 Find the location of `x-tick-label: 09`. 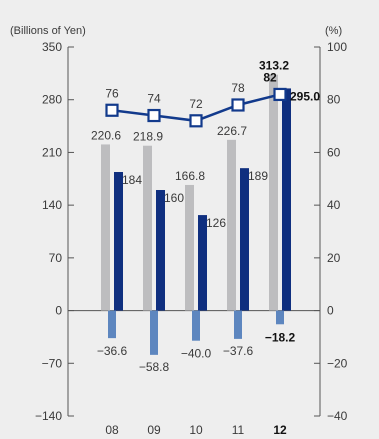

x-tick-label: 09 is located at coordinates (154, 430).